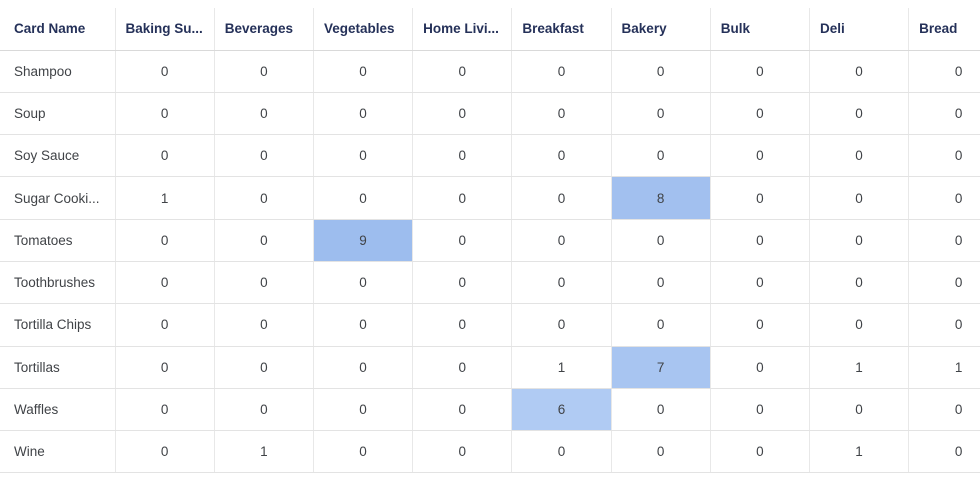 The height and width of the screenshot is (491, 980). What do you see at coordinates (58, 71) in the screenshot?
I see `row-label-shampoo: Shampoo` at bounding box center [58, 71].